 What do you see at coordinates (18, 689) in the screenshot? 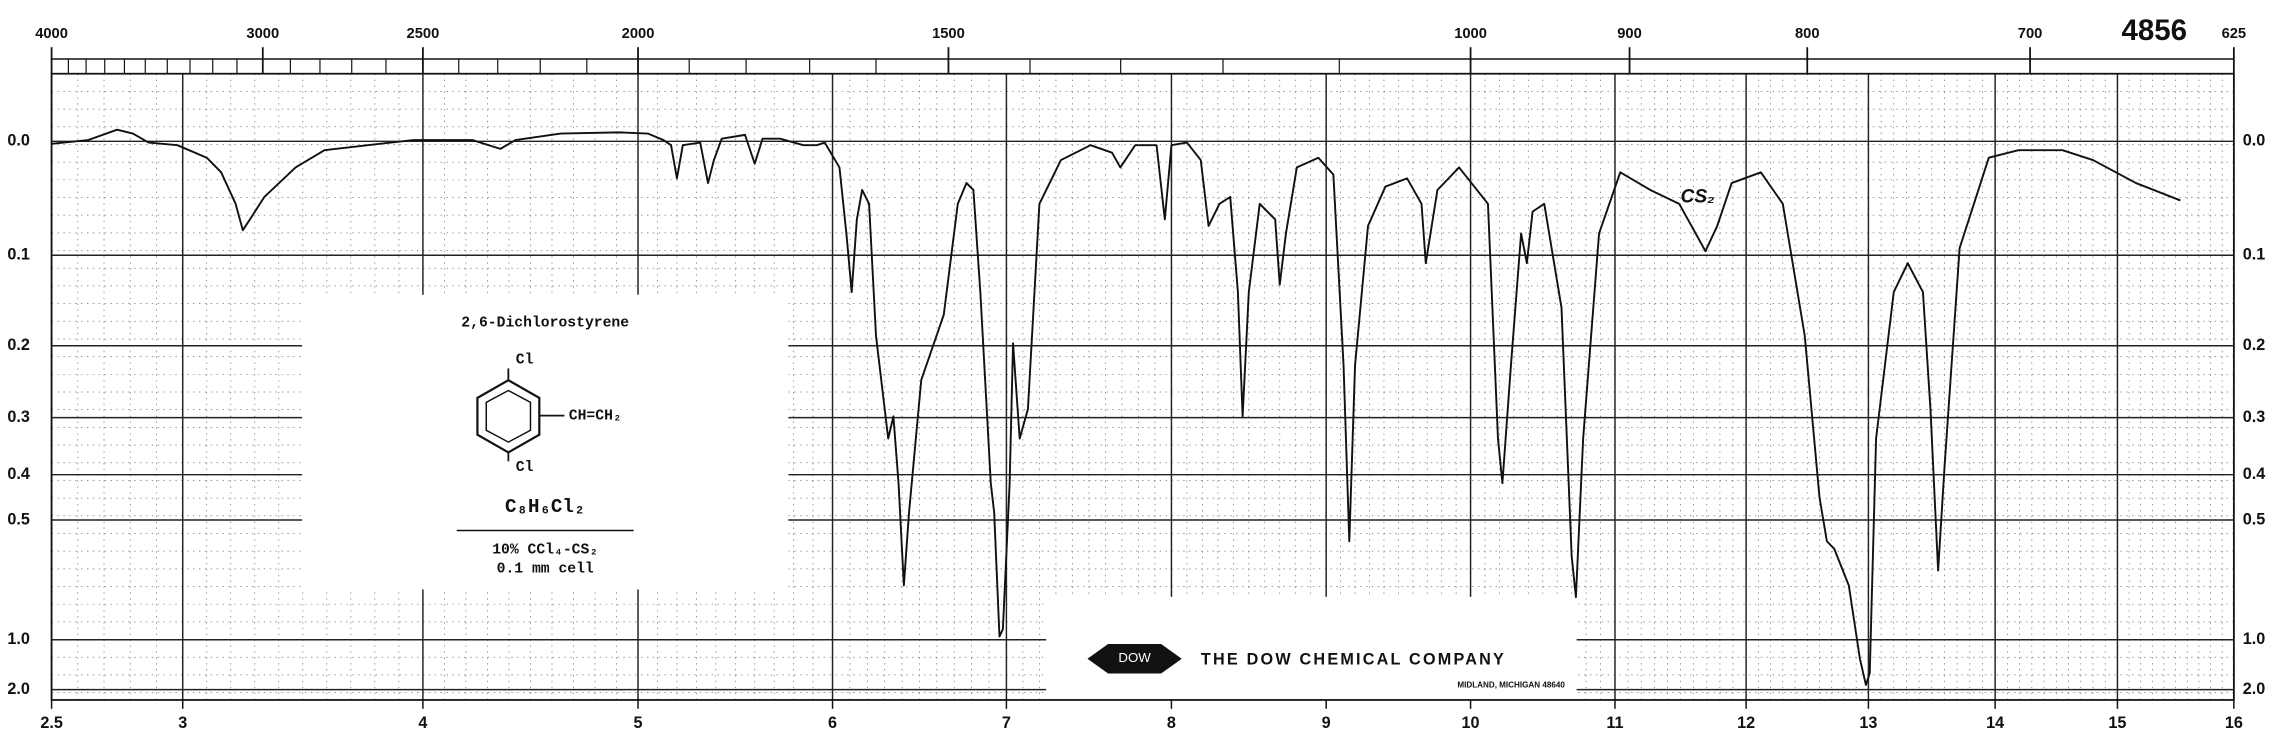
I see `y-tick-label: 2.0` at bounding box center [18, 689].